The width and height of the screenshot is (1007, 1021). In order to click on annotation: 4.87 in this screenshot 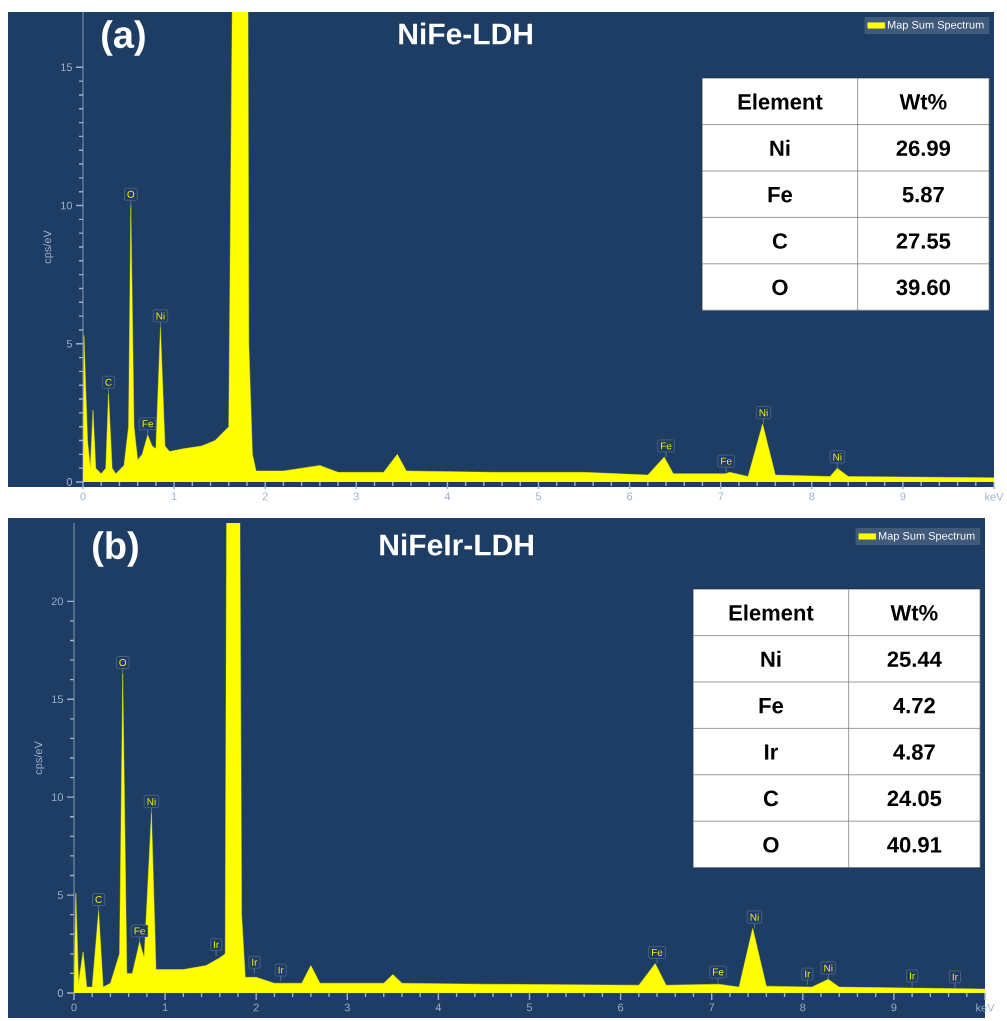, I will do `click(914, 752)`.